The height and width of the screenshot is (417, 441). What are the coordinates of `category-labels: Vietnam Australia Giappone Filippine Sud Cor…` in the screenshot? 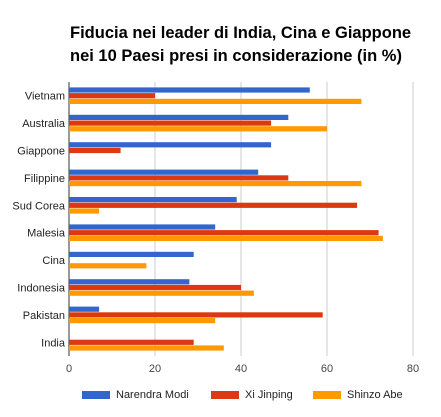 It's located at (38, 220).